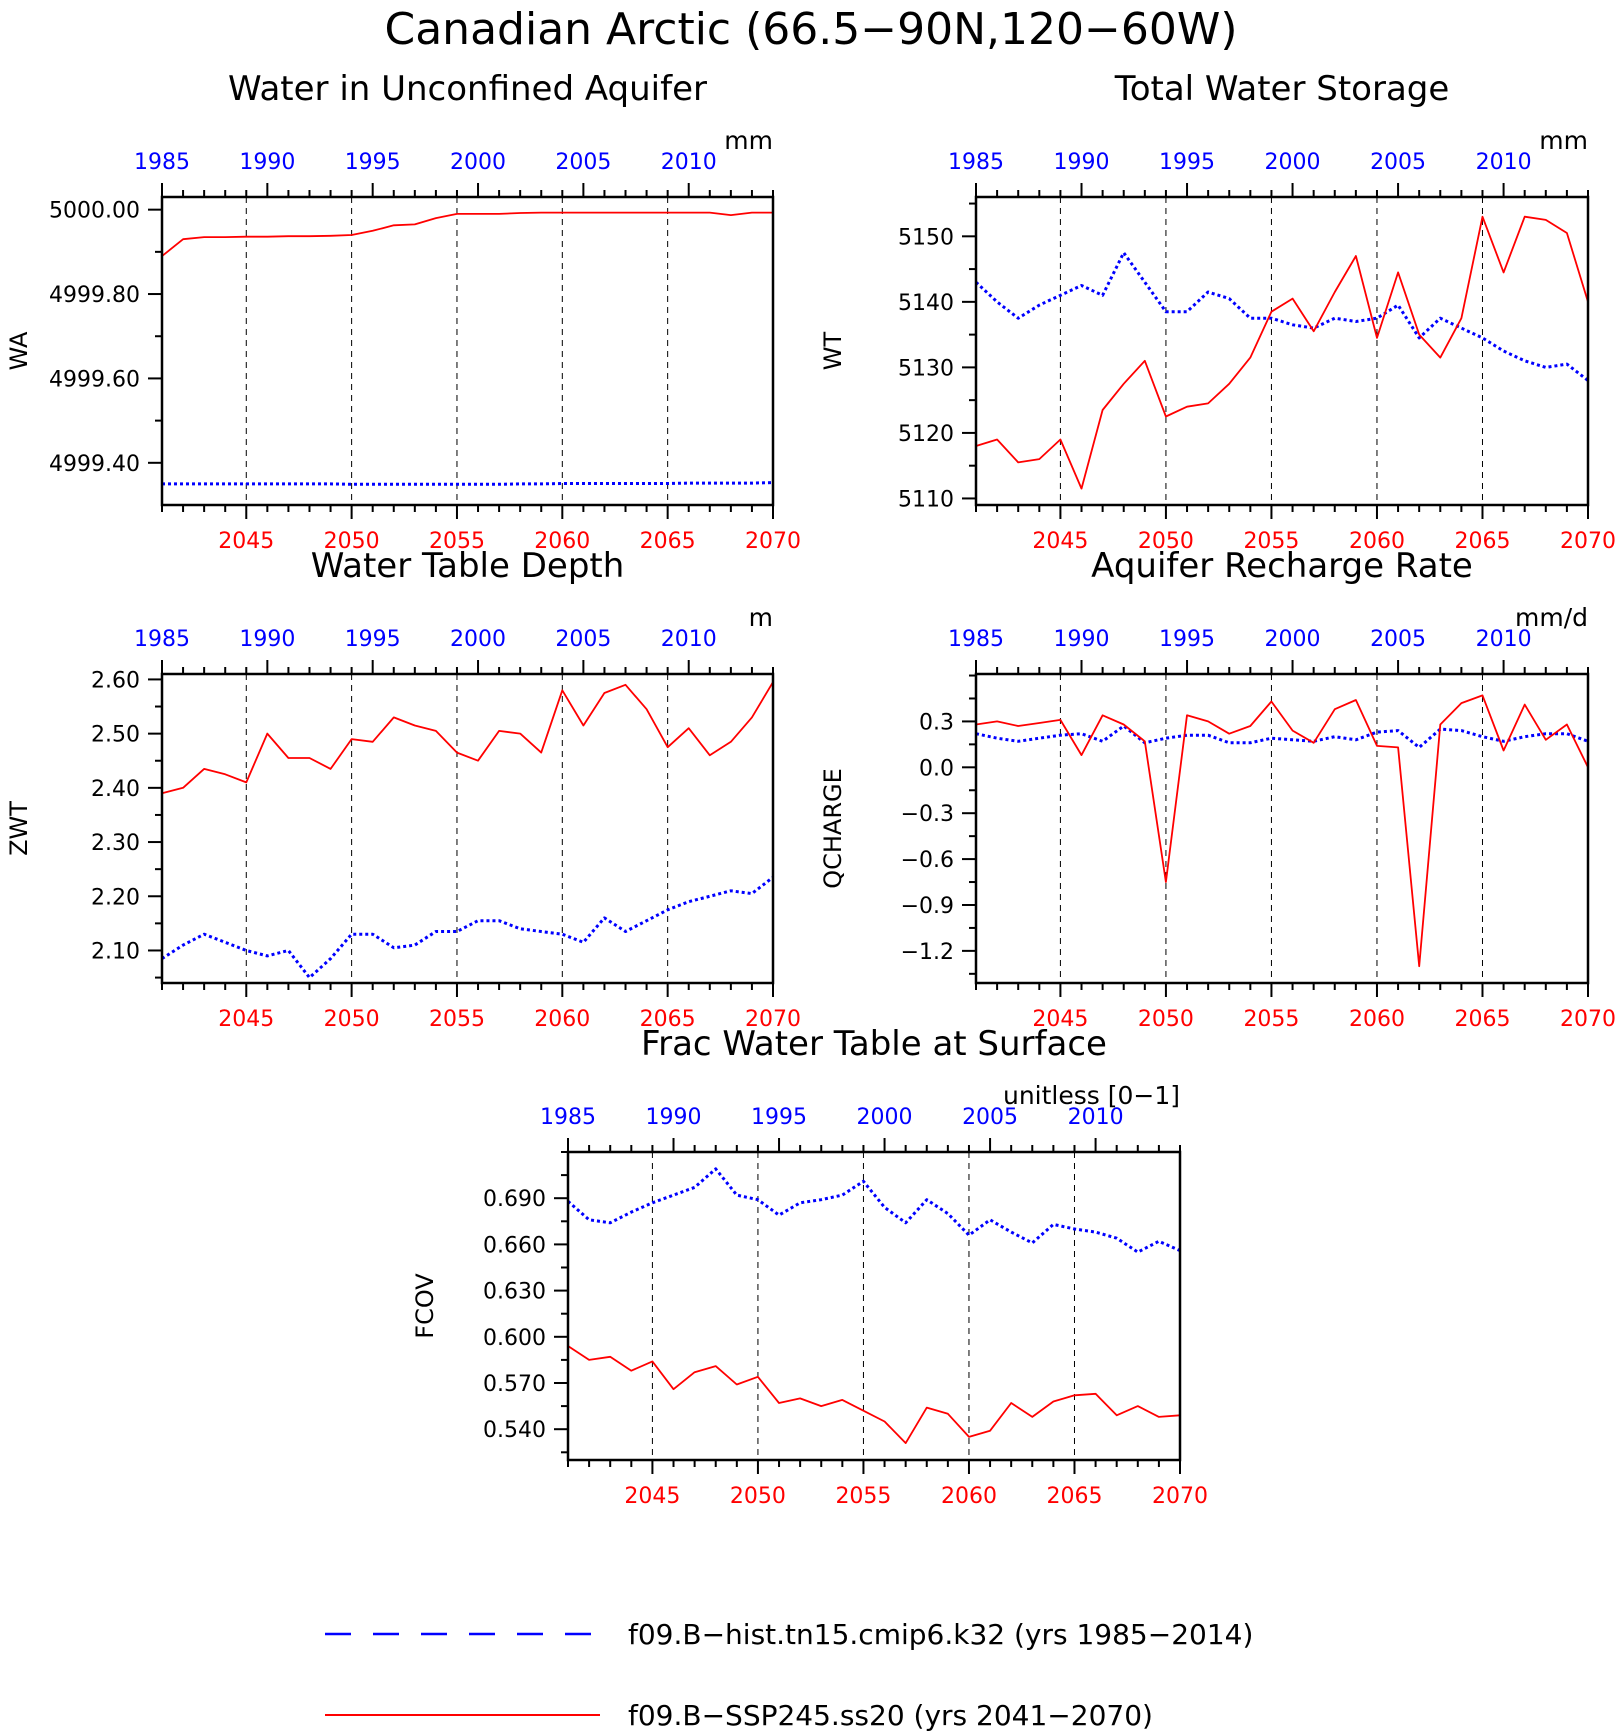 The height and width of the screenshot is (1734, 1623). Describe the element at coordinates (19, 350) in the screenshot. I see `y-axis-label: WA` at that location.